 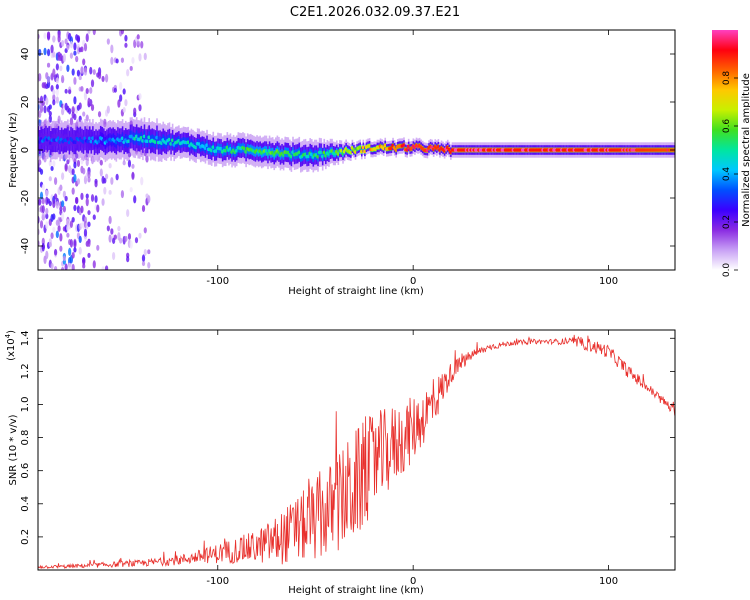 I want to click on snr-xtick-label: 0, so click(x=413, y=581).